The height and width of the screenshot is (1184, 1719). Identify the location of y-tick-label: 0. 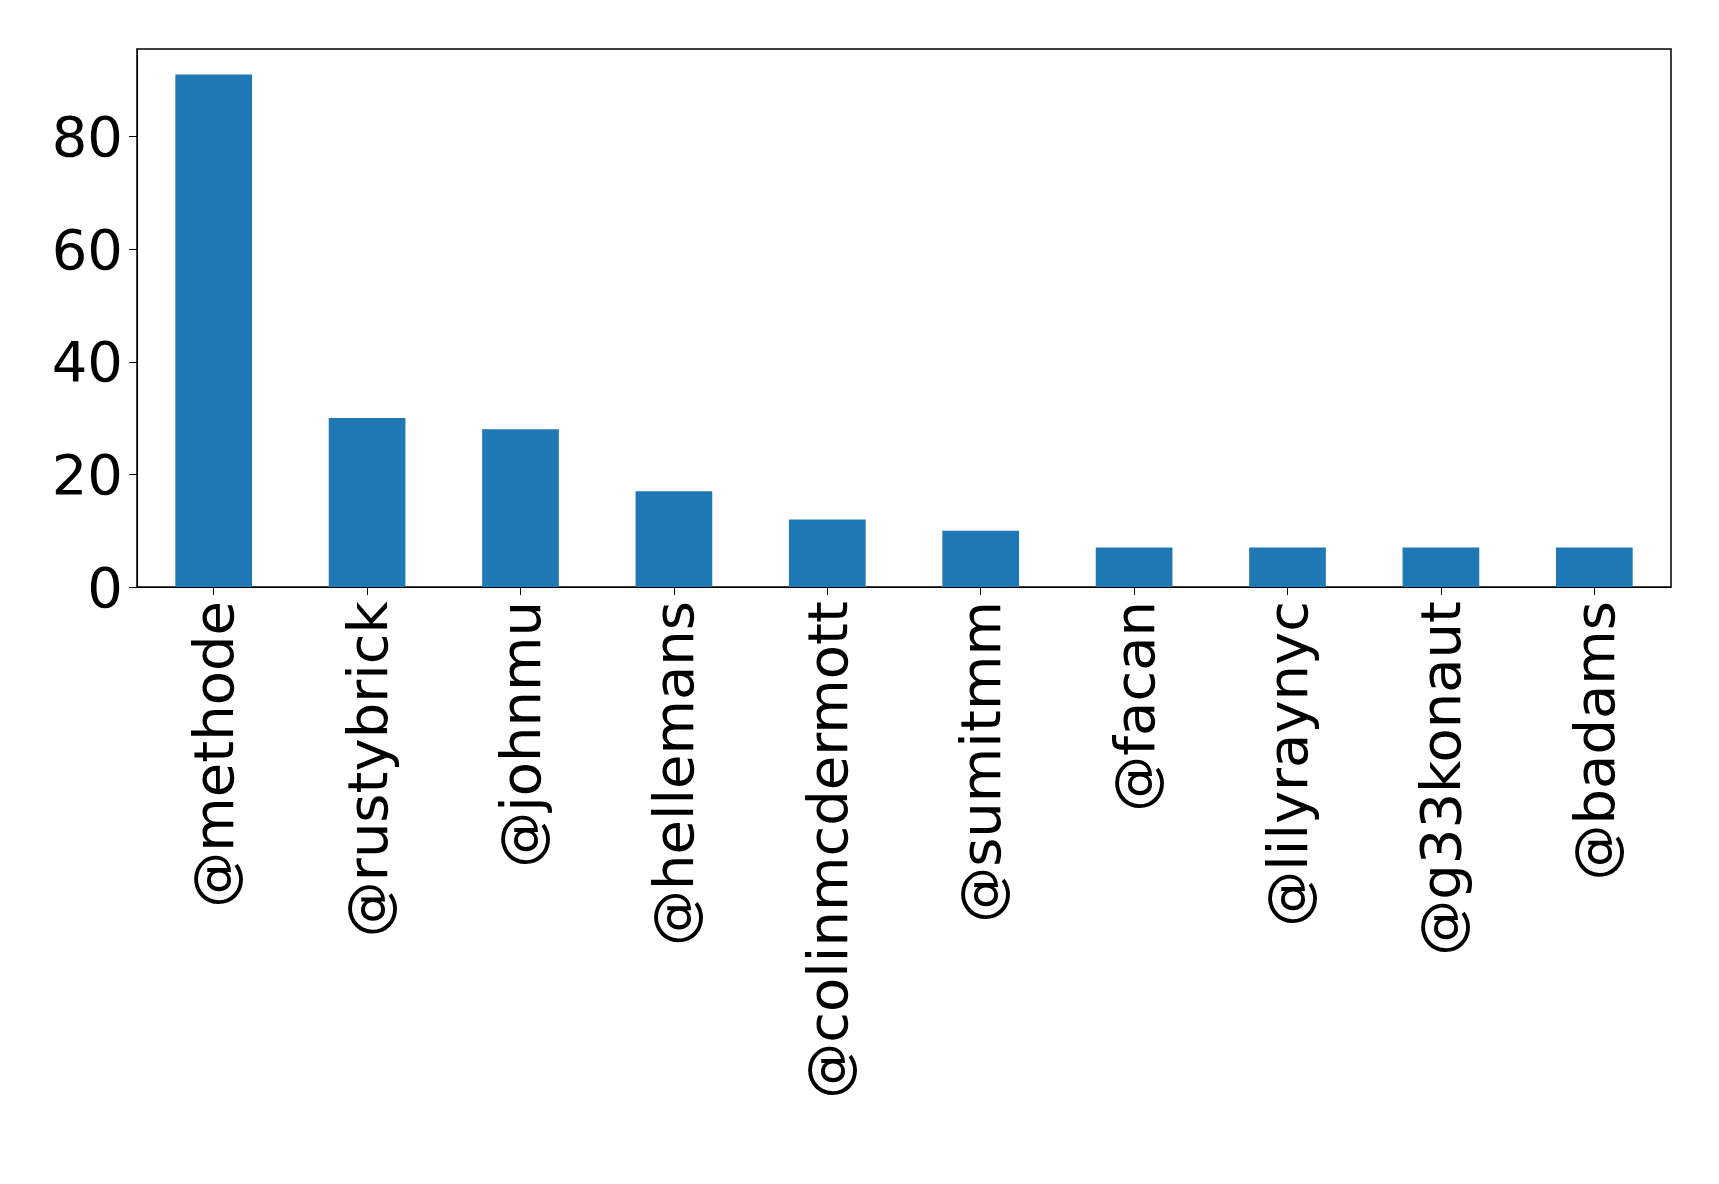
(105, 587).